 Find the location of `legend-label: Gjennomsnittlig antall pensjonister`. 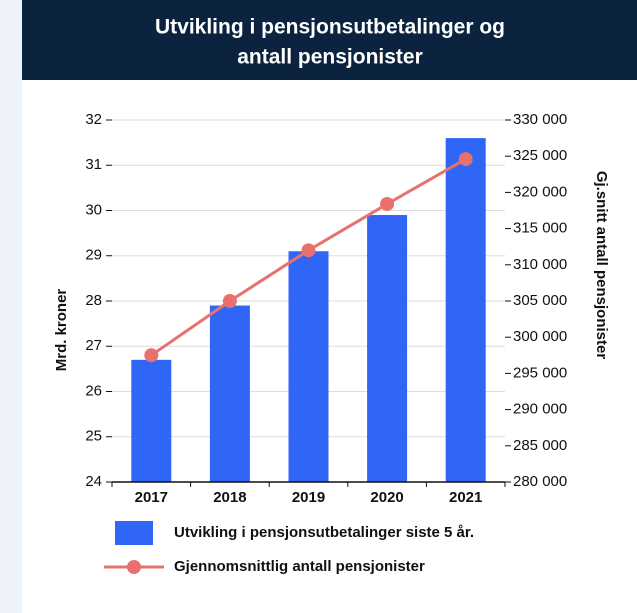

legend-label: Gjennomsnittlig antall pensjonister is located at coordinates (299, 566).